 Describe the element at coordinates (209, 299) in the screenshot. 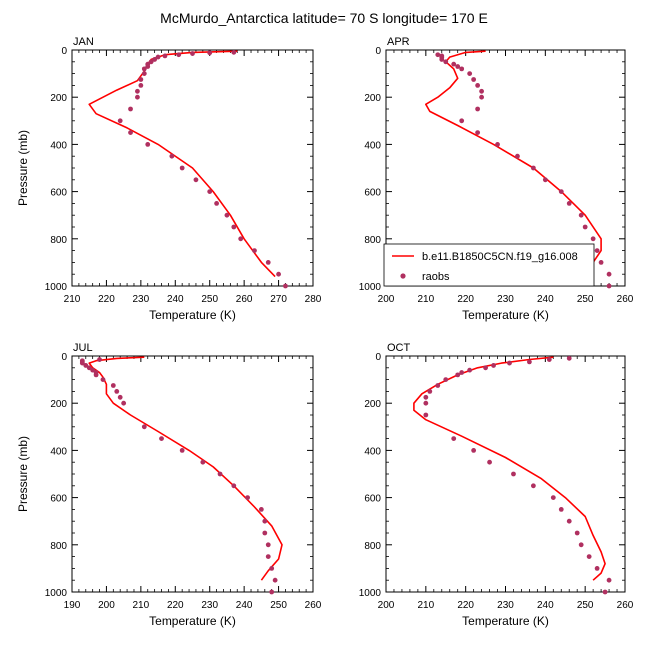

I see `x-tick-label: 250` at that location.